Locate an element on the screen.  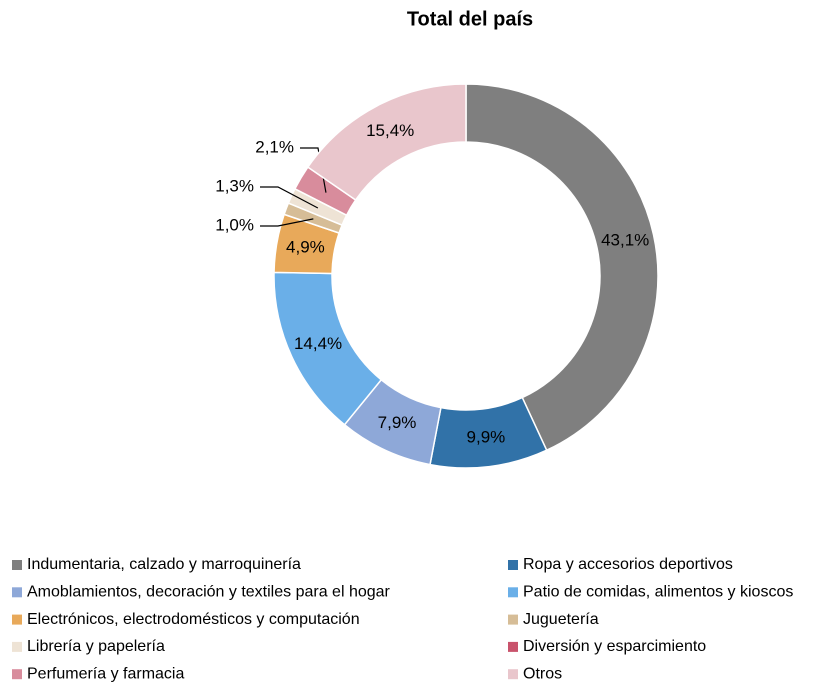
data-label: 15,4% is located at coordinates (390, 130).